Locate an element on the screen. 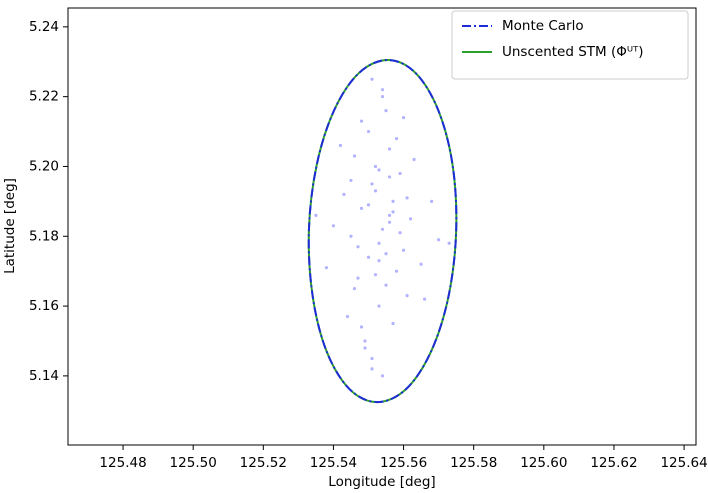 Image resolution: width=708 pixels, height=493 pixels. x-tick-label: 125.58 is located at coordinates (473, 463).